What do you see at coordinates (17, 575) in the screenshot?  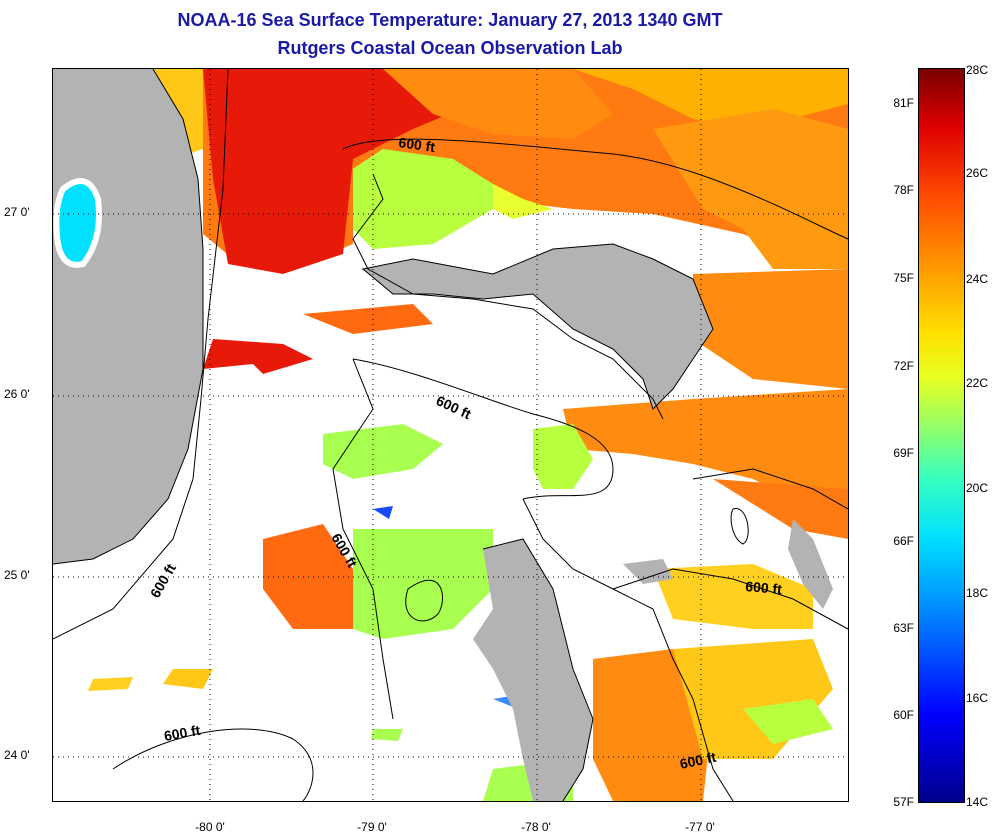 I see `latitude-label: 25 0'` at bounding box center [17, 575].